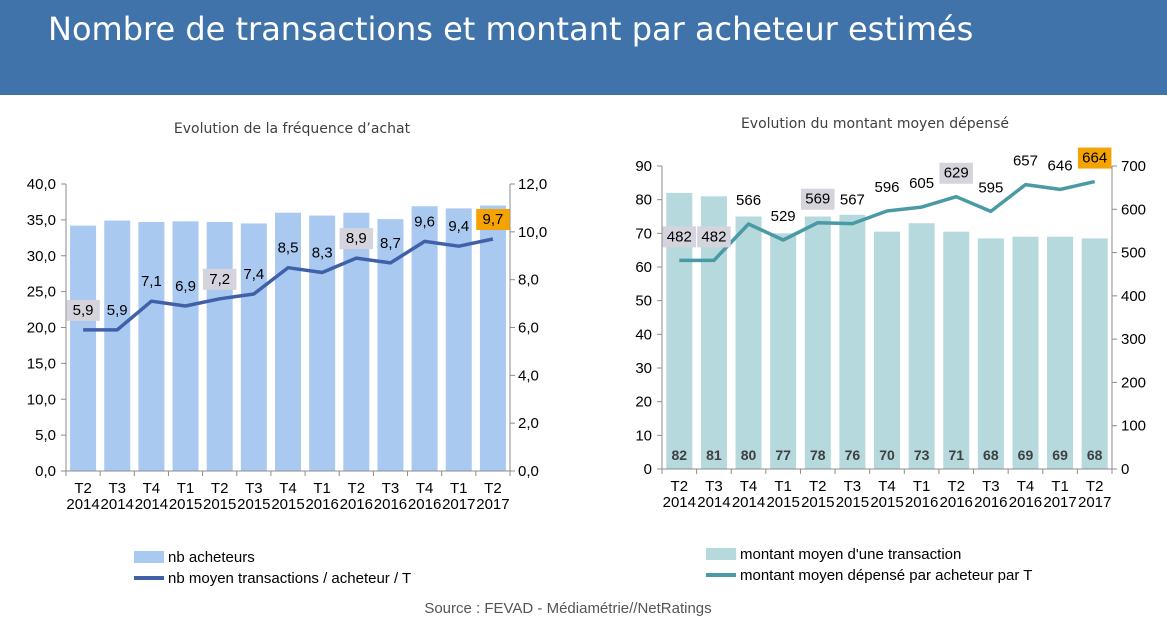 The image size is (1167, 632). I want to click on line-data-label: 8,5, so click(288, 248).